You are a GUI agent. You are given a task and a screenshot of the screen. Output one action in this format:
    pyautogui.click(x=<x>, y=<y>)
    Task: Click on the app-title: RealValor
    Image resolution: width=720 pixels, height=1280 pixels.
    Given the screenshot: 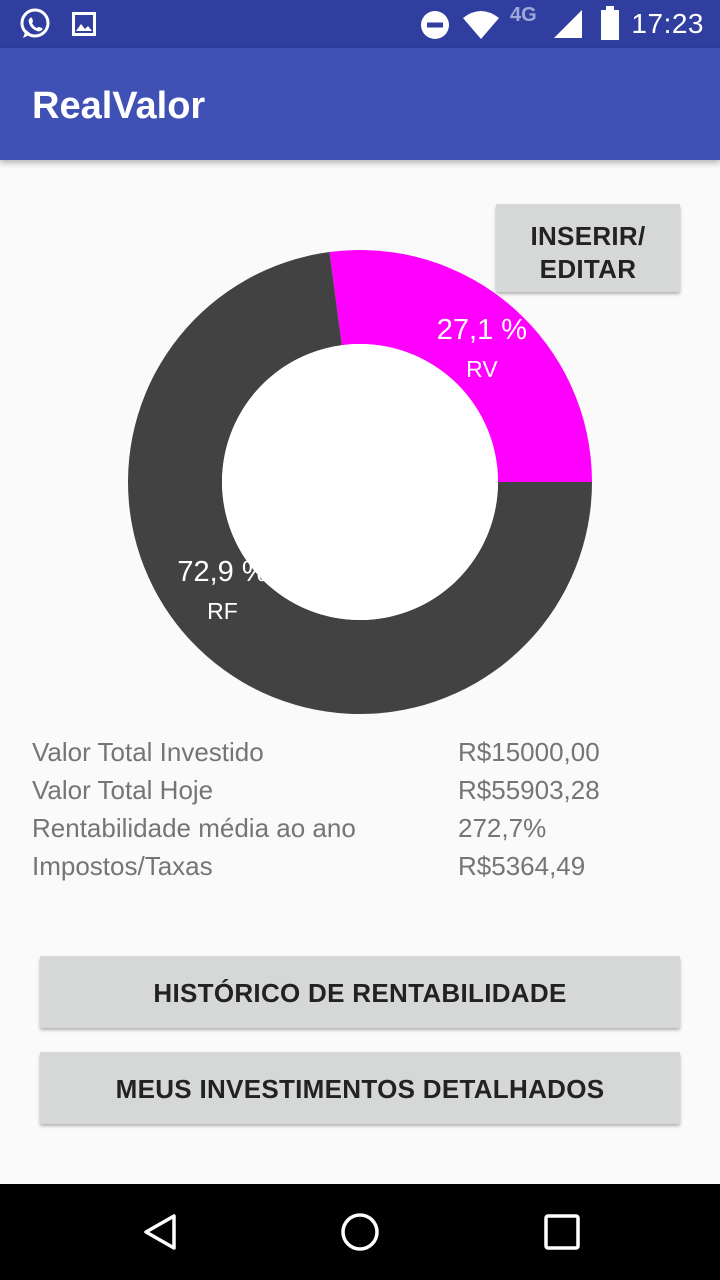 What is the action you would take?
    pyautogui.click(x=119, y=106)
    